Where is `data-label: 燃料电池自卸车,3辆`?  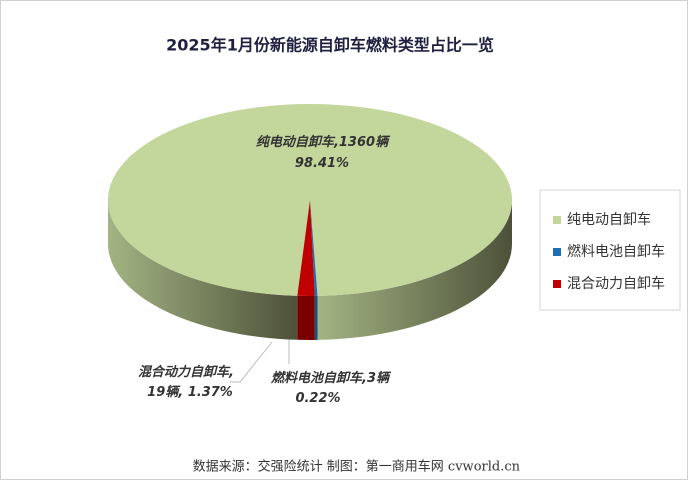 data-label: 燃料电池自卸车,3辆 is located at coordinates (331, 378).